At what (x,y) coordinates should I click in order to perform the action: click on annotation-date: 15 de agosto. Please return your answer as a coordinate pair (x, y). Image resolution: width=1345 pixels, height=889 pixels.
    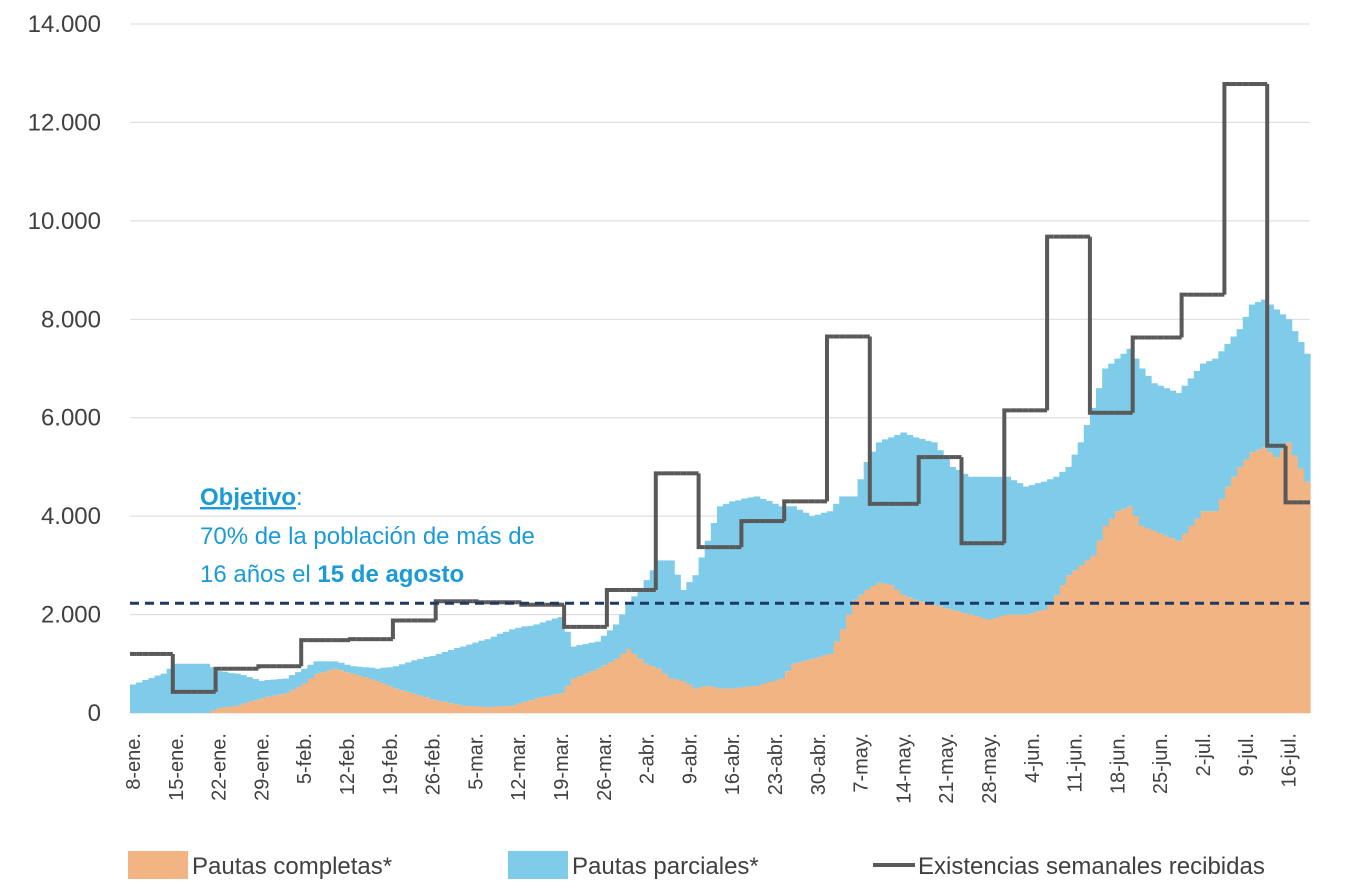
    Looking at the image, I should click on (390, 574).